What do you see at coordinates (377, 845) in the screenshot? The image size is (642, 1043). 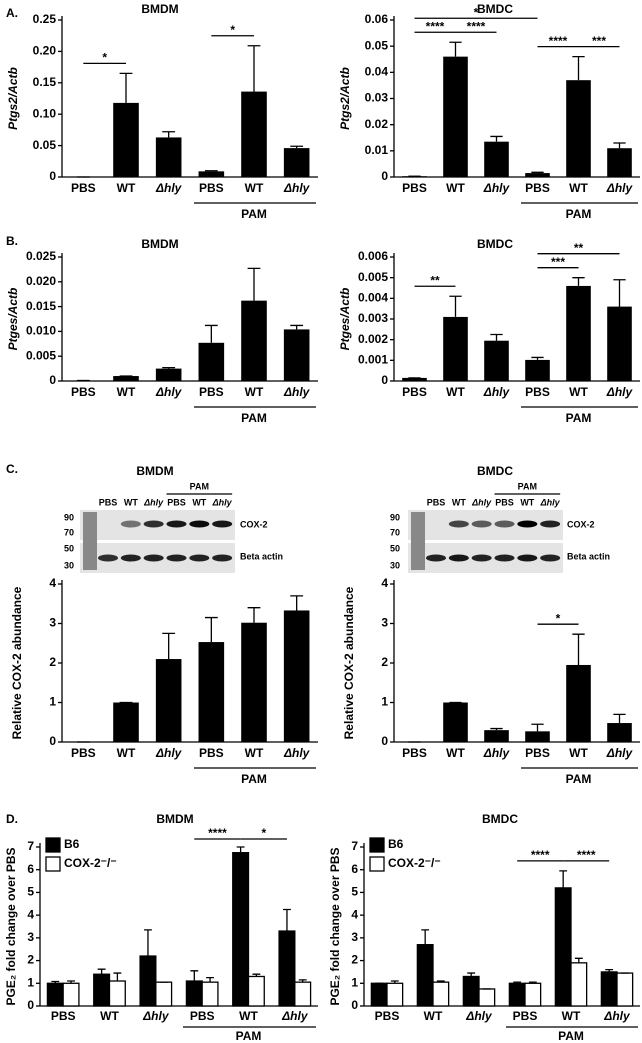 I see `legend-swatch` at bounding box center [377, 845].